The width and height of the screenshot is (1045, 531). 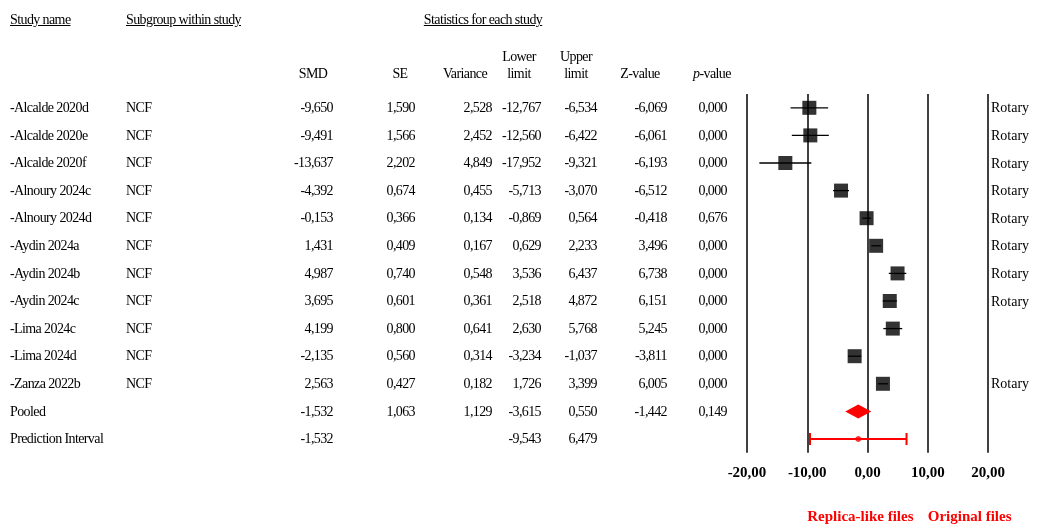 I want to click on text: -1,532, so click(x=316, y=439).